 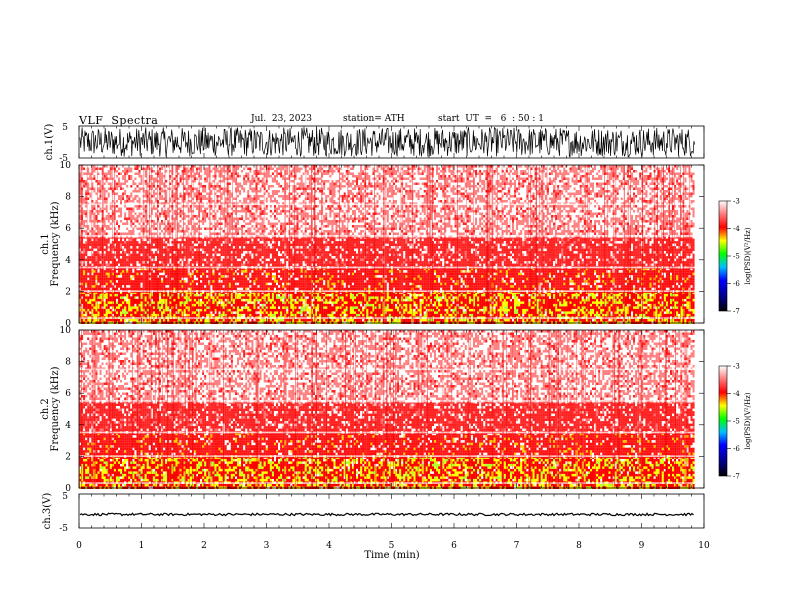 What do you see at coordinates (723, 256) in the screenshot?
I see `ch1-colorbar-scale` at bounding box center [723, 256].